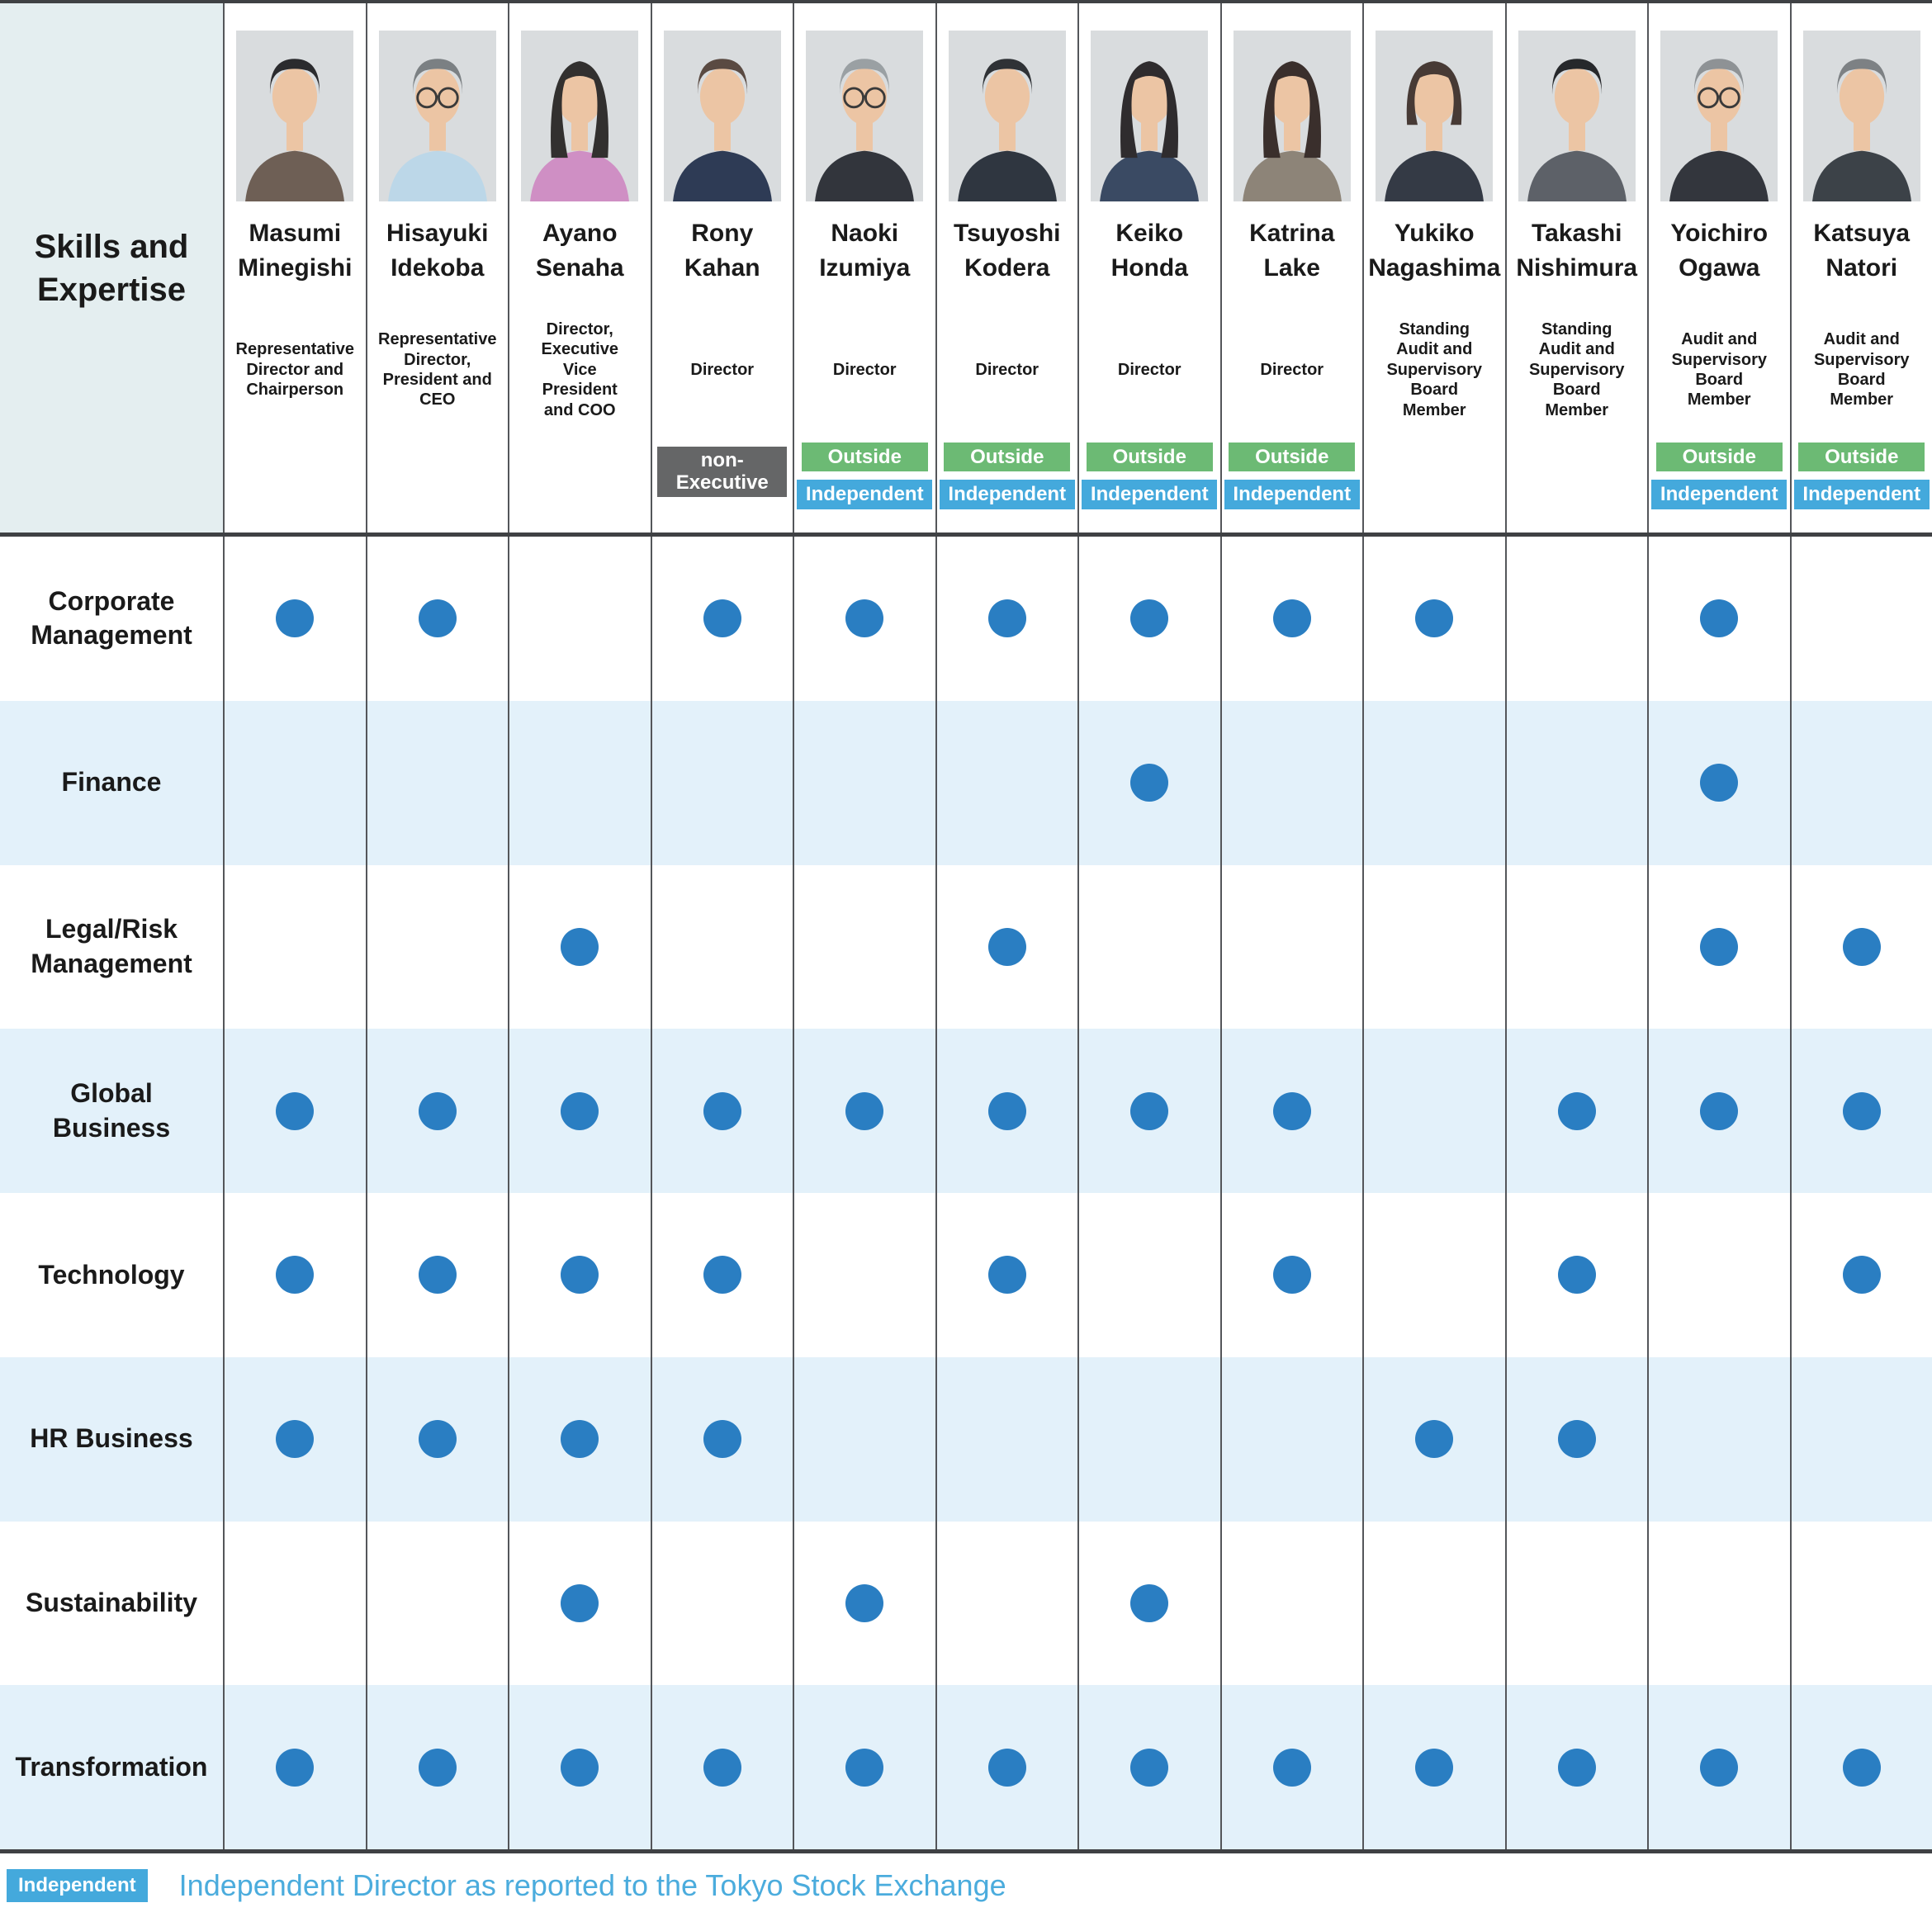 The image size is (1932, 1917). Describe the element at coordinates (1292, 369) in the screenshot. I see `member-title: Director` at that location.